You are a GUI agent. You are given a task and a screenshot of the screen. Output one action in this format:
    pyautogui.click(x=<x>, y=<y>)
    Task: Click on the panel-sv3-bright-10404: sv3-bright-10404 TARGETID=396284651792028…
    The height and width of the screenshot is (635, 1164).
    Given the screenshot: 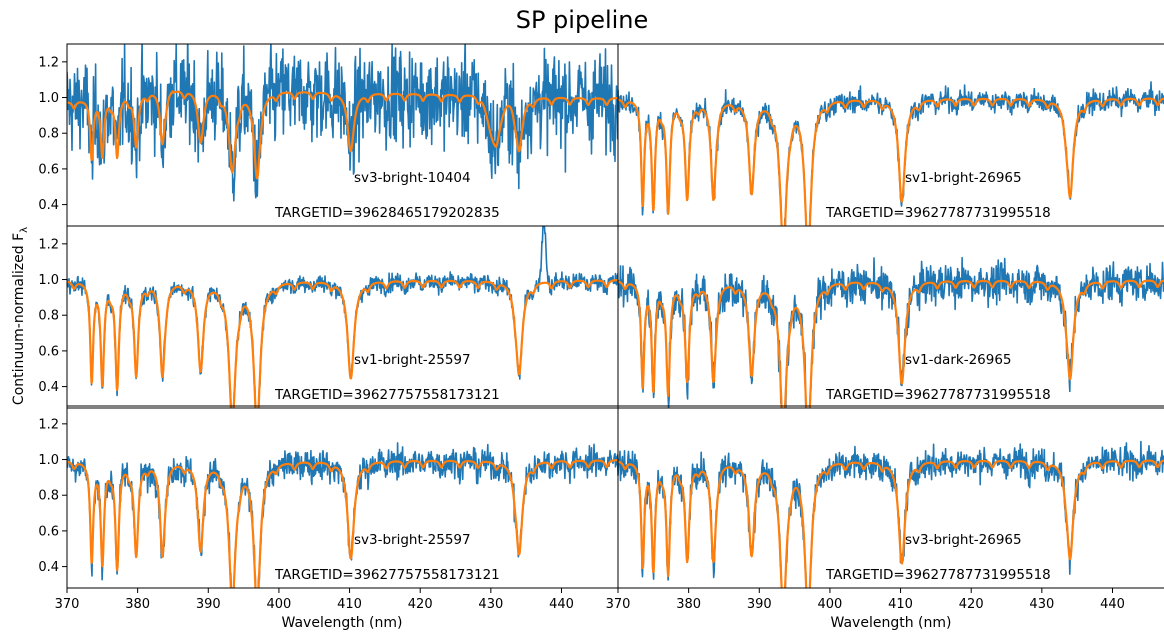 What is the action you would take?
    pyautogui.click(x=328, y=135)
    